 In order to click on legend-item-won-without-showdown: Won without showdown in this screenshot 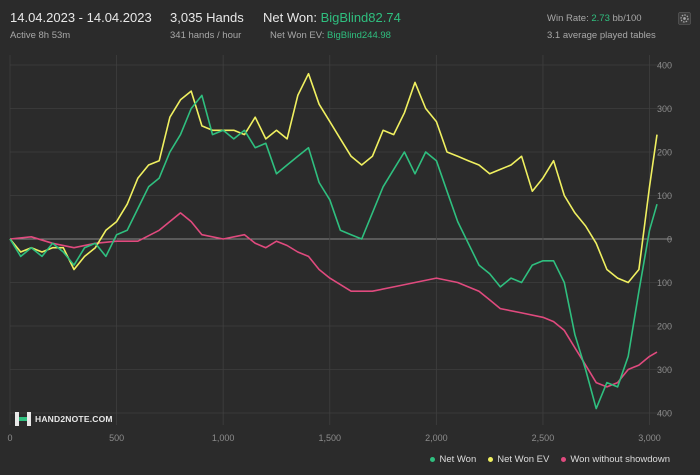, I will do `click(615, 459)`.